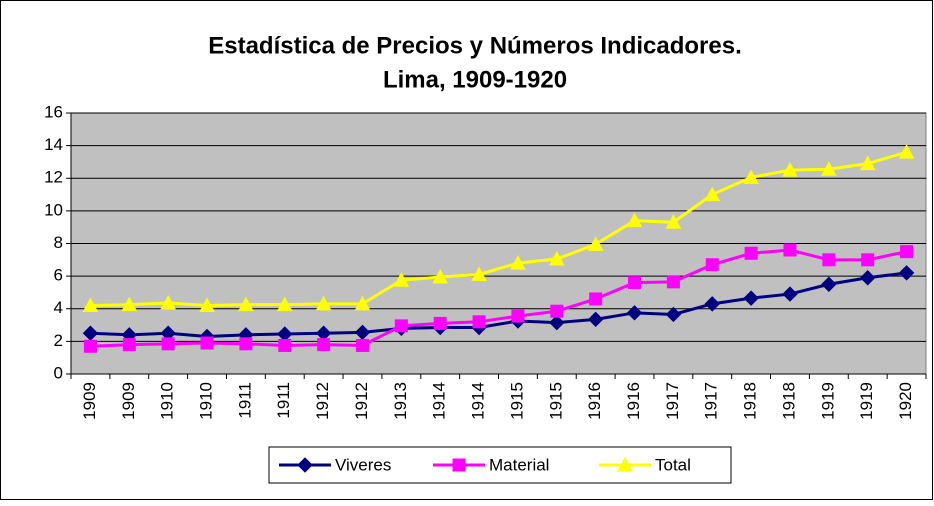  Describe the element at coordinates (905, 401) in the screenshot. I see `x-tick-label: 1920` at that location.